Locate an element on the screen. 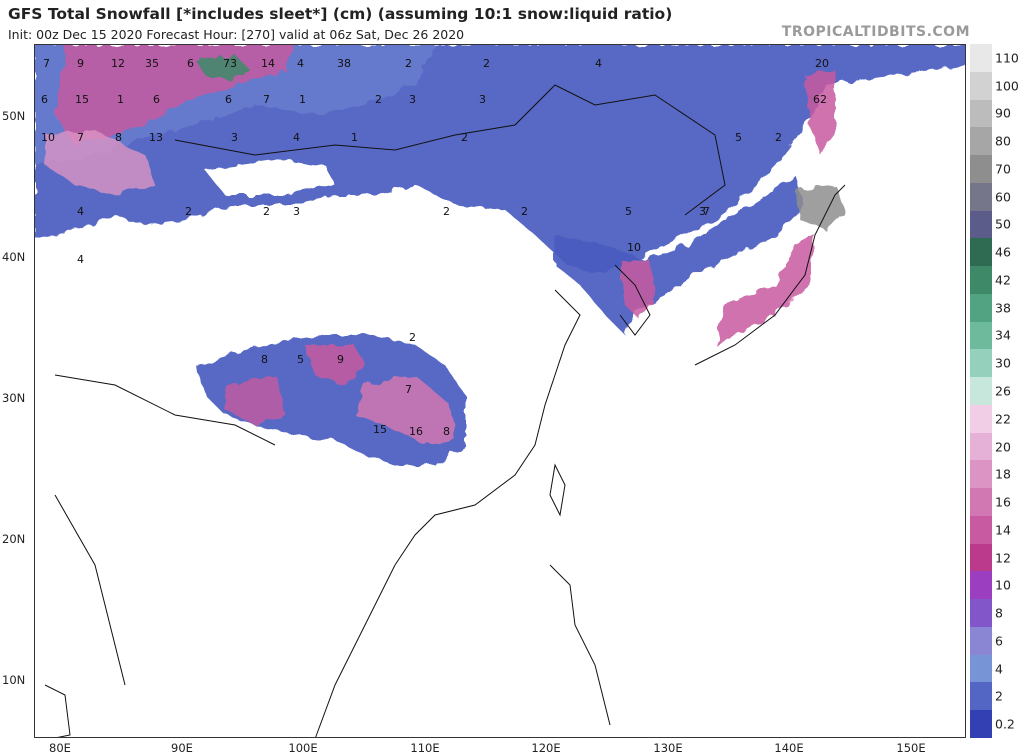  legend-level-46: 46 is located at coordinates (1003, 252).